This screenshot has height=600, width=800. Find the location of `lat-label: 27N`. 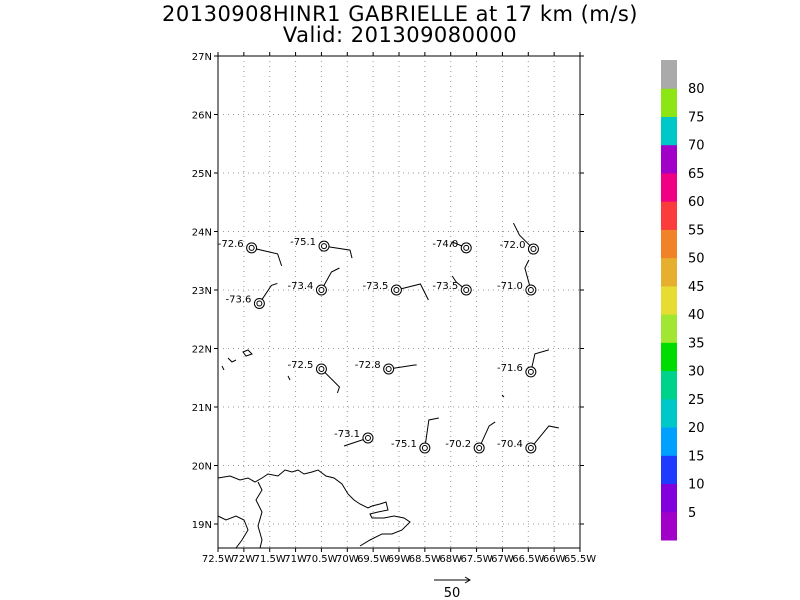

lat-label: 27N is located at coordinates (202, 57).